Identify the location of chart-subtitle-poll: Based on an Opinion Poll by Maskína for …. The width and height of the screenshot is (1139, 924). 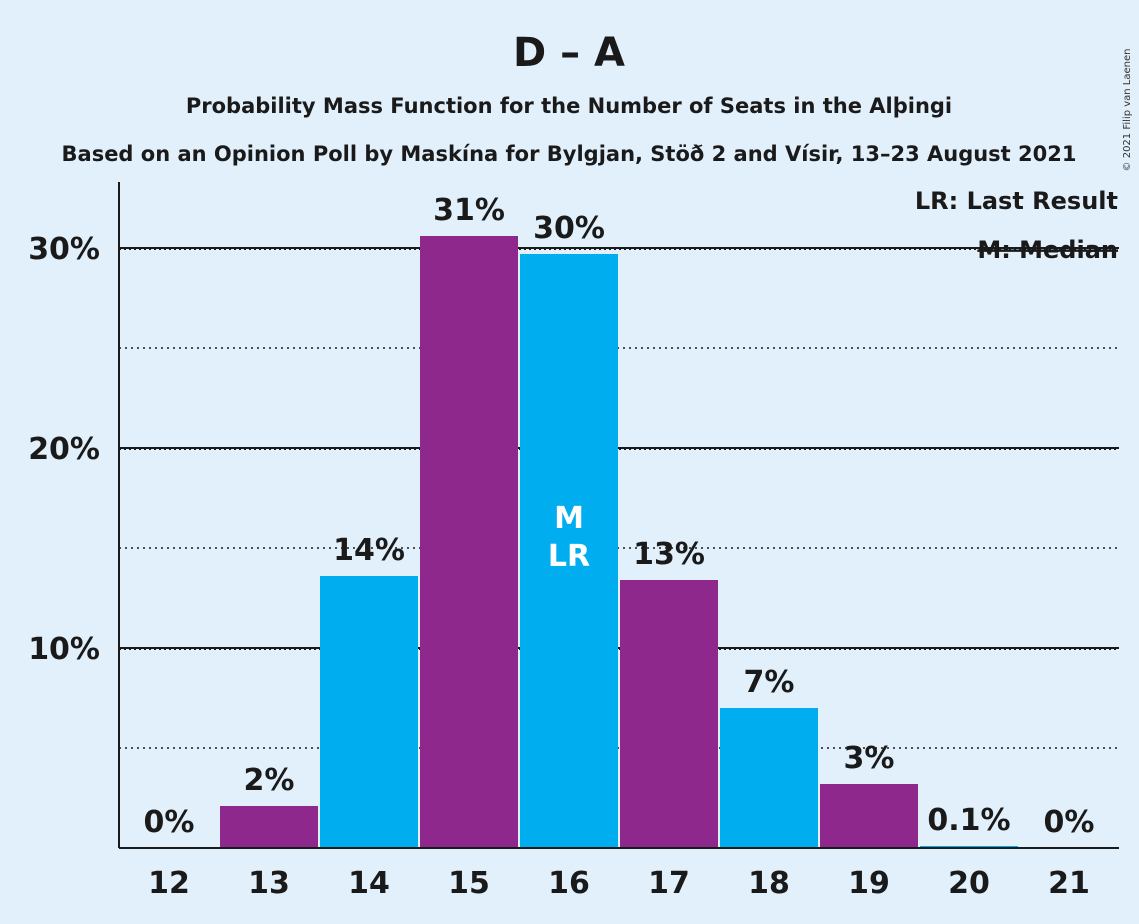
(569, 154).